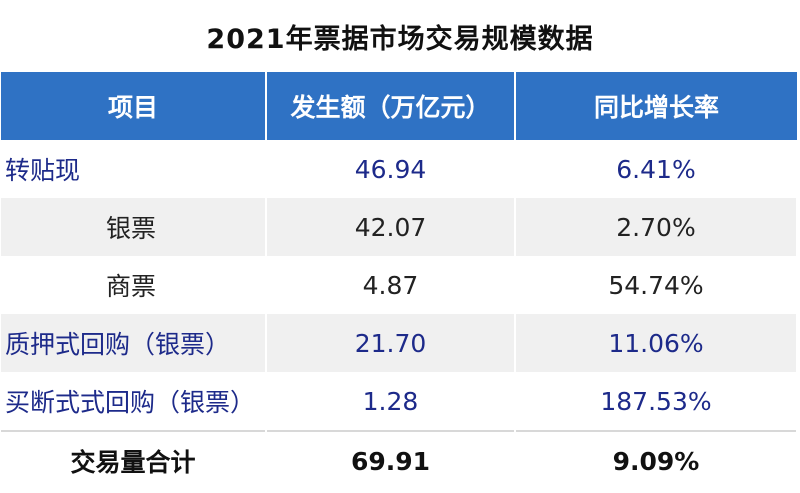 The height and width of the screenshot is (493, 800). What do you see at coordinates (134, 169) in the screenshot?
I see `row-label: 转贴现` at bounding box center [134, 169].